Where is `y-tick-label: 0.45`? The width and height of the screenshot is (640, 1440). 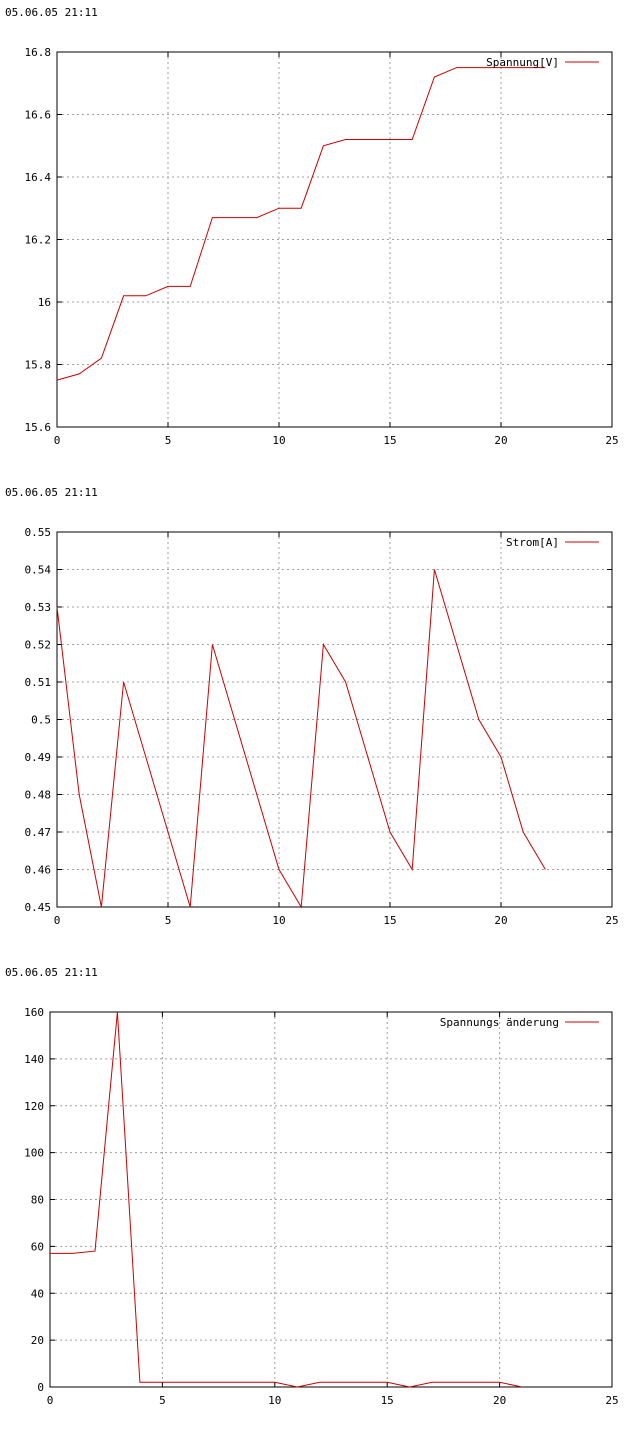
y-tick-label: 0.45 is located at coordinates (38, 907).